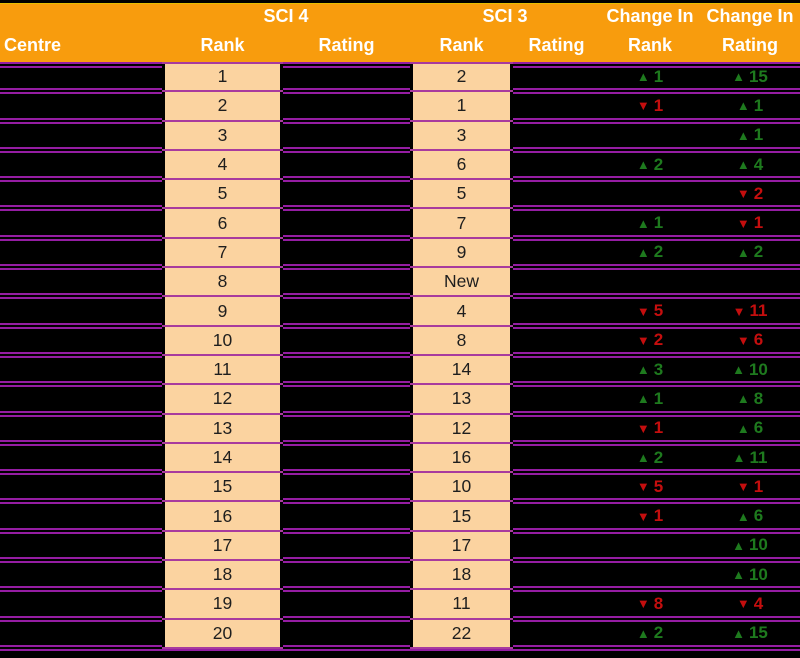 The height and width of the screenshot is (658, 800). Describe the element at coordinates (758, 574) in the screenshot. I see `change-value: 10` at that location.